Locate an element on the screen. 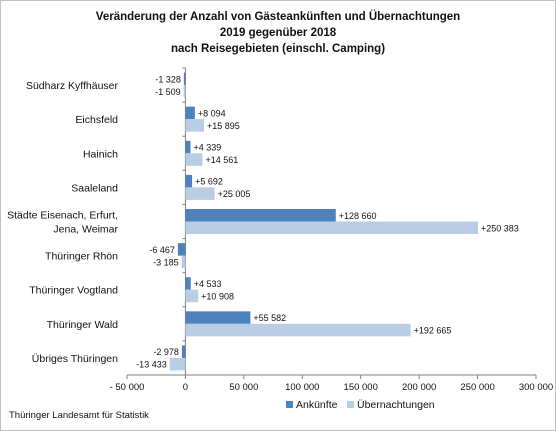 This screenshot has height=431, width=556. data-label: +128 660 is located at coordinates (358, 216).